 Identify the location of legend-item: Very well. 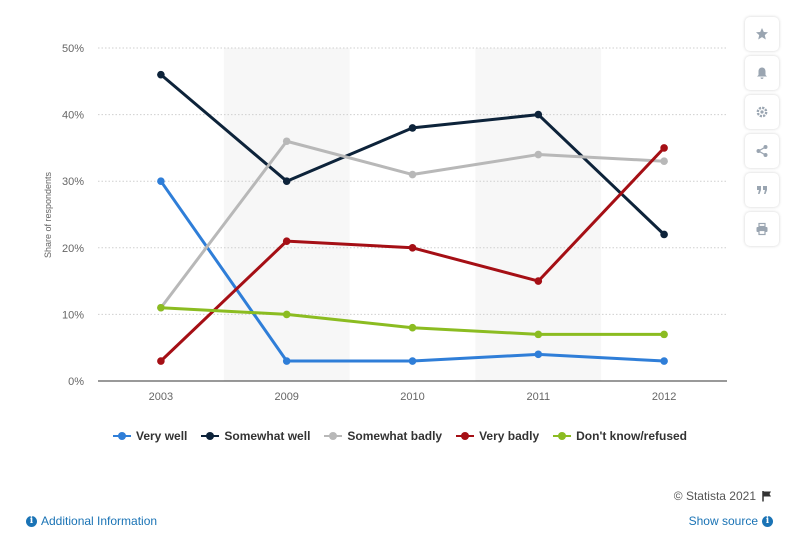
(150, 436).